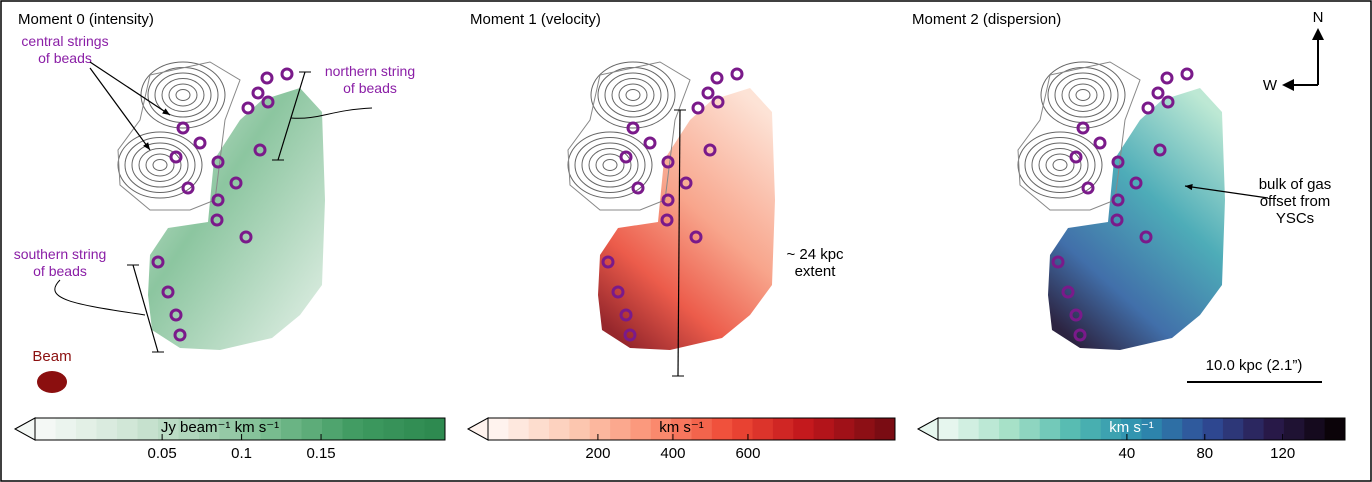 This screenshot has height=482, width=1372. What do you see at coordinates (986, 19) in the screenshot?
I see `panel-title: Moment 2 (dispersion)` at bounding box center [986, 19].